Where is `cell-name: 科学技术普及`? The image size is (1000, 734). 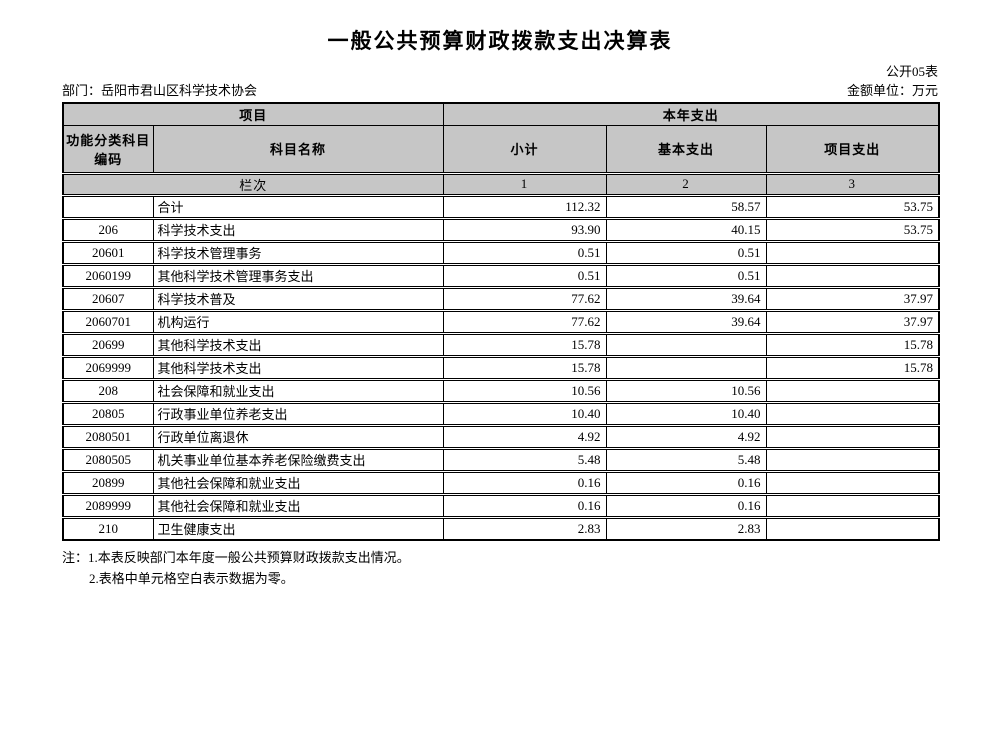 cell-name: 科学技术普及 is located at coordinates (298, 299).